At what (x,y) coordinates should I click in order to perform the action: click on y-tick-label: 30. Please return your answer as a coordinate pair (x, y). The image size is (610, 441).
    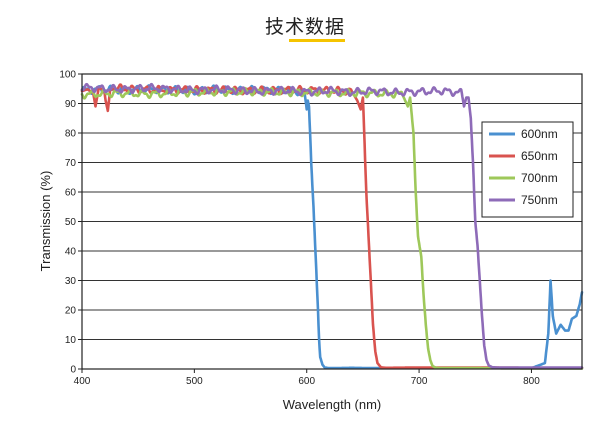
    Looking at the image, I should click on (71, 281).